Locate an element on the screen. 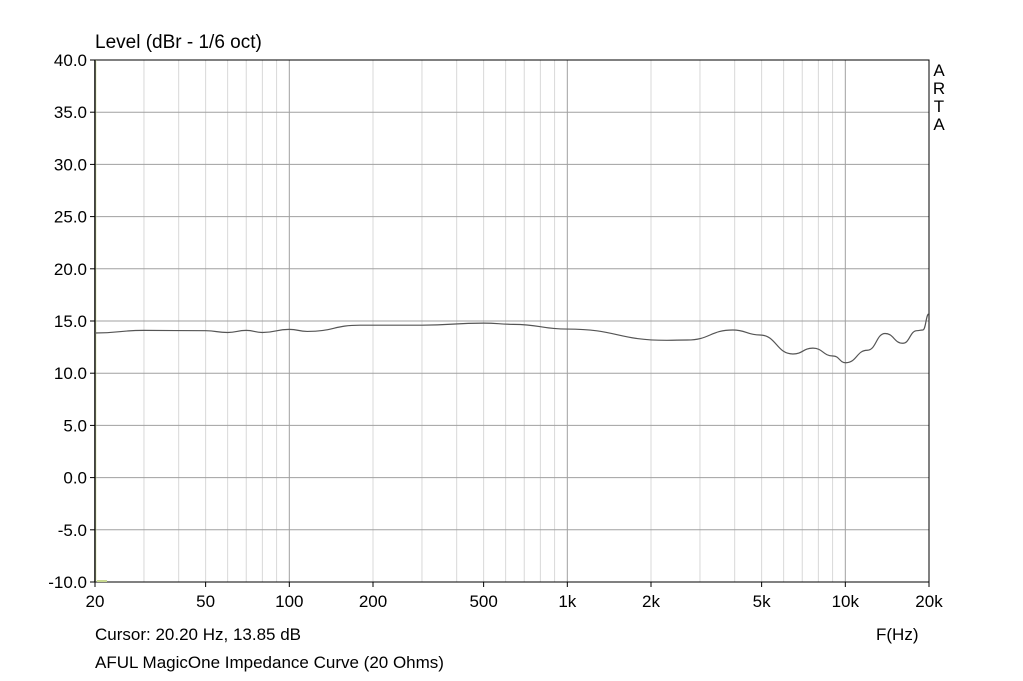  chart-title: Level (dBr - 1/6 oct) is located at coordinates (178, 42).